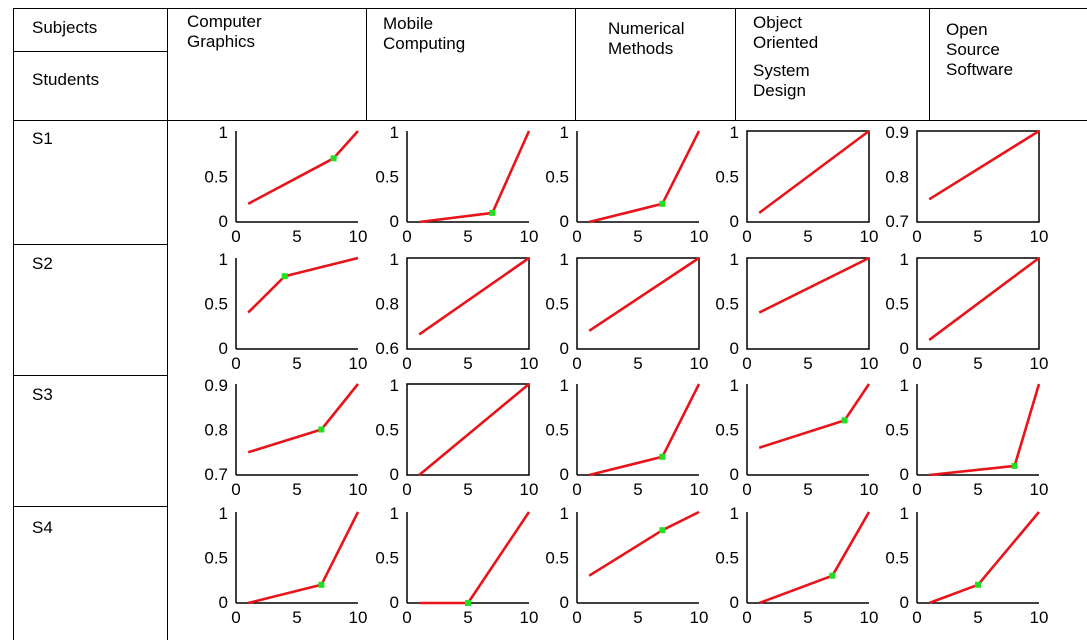 The image size is (1087, 640). What do you see at coordinates (456, 311) in the screenshot?
I see `plot-s2-2: 1 0.8 0.60 5 10` at bounding box center [456, 311].